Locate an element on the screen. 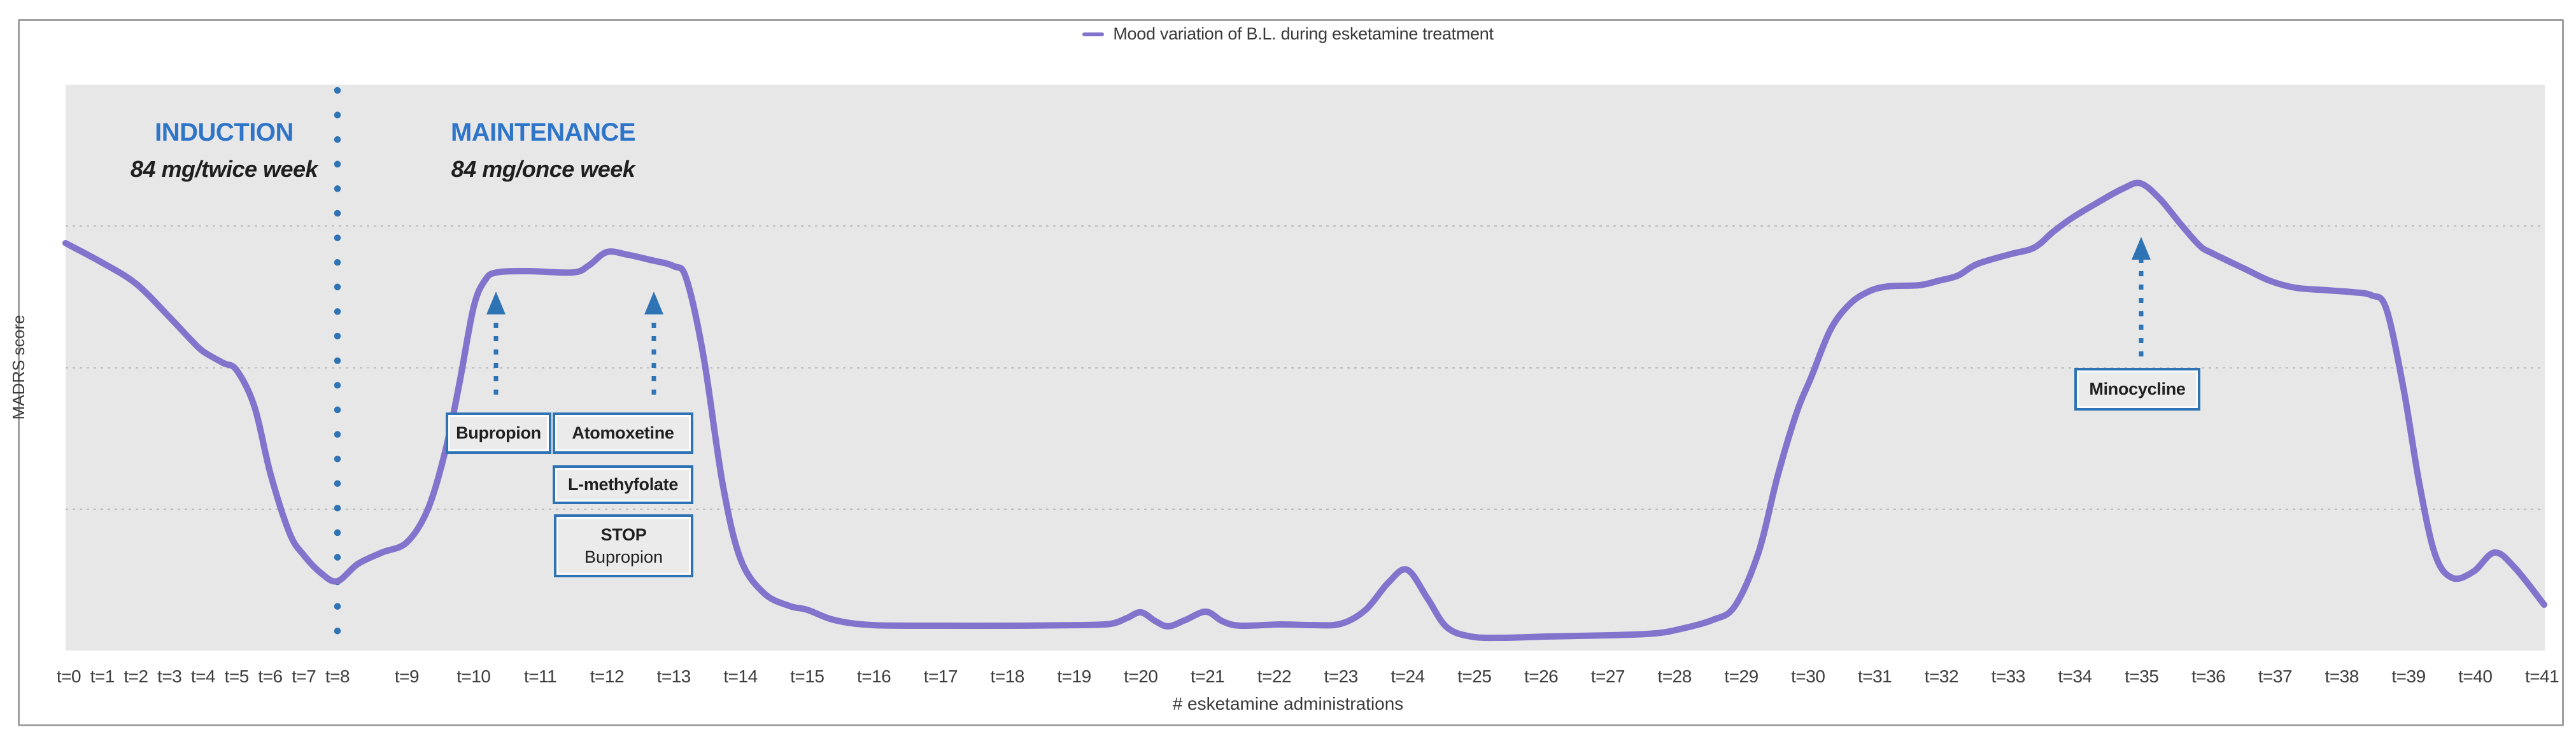 This screenshot has height=739, width=2576. annotation-label: Minocycline is located at coordinates (2137, 388).